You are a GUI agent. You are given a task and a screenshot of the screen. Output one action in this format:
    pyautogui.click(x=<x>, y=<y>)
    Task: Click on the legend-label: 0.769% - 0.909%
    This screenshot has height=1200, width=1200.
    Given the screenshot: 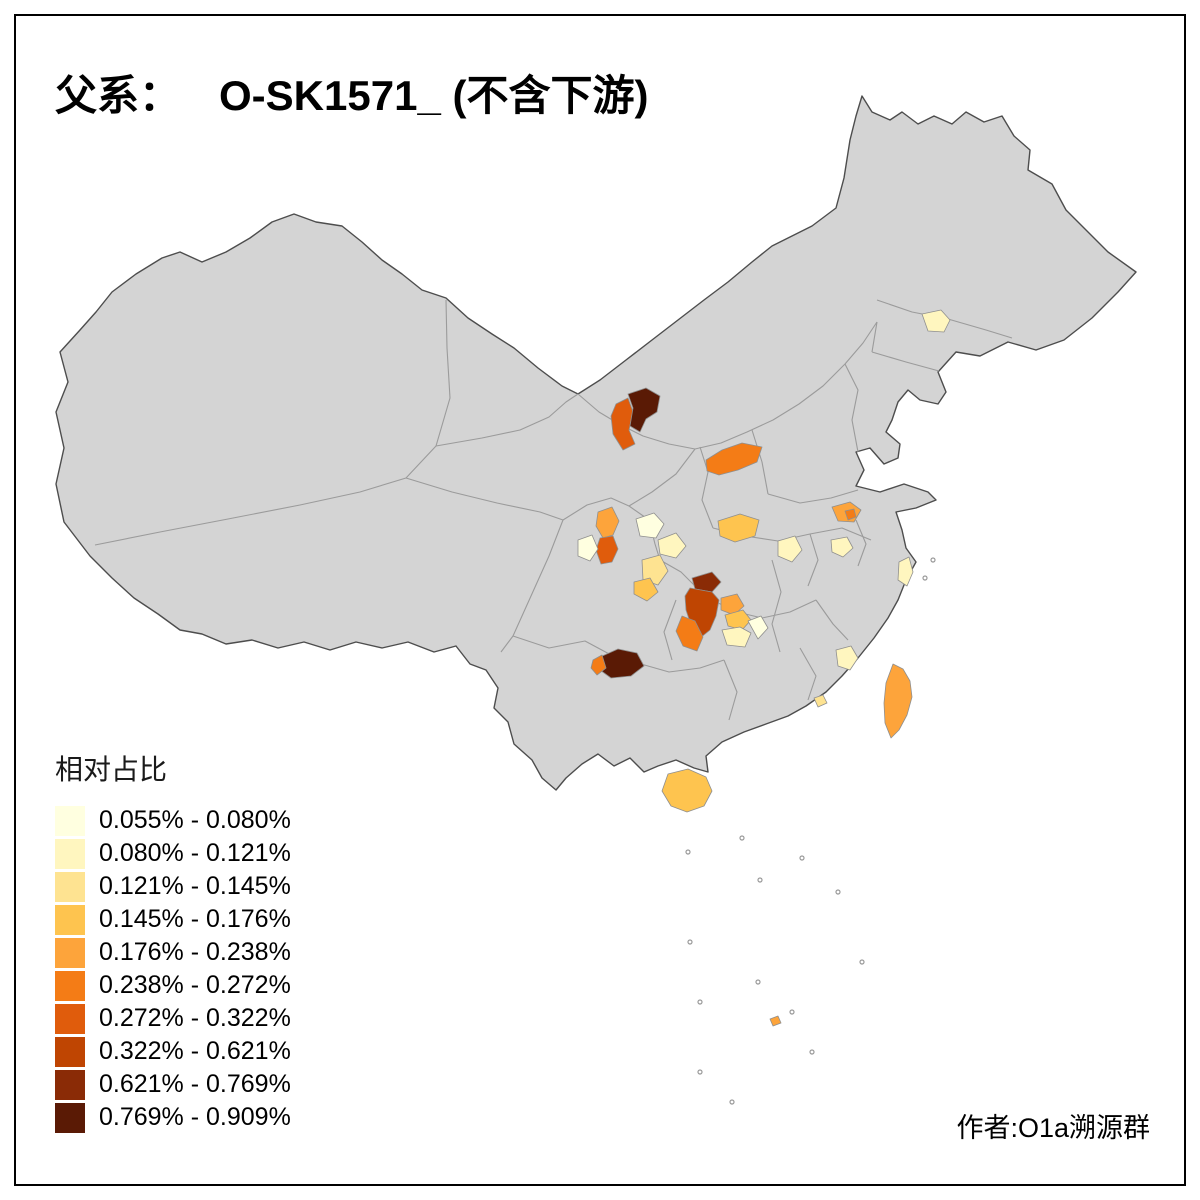 What is the action you would take?
    pyautogui.click(x=195, y=1117)
    